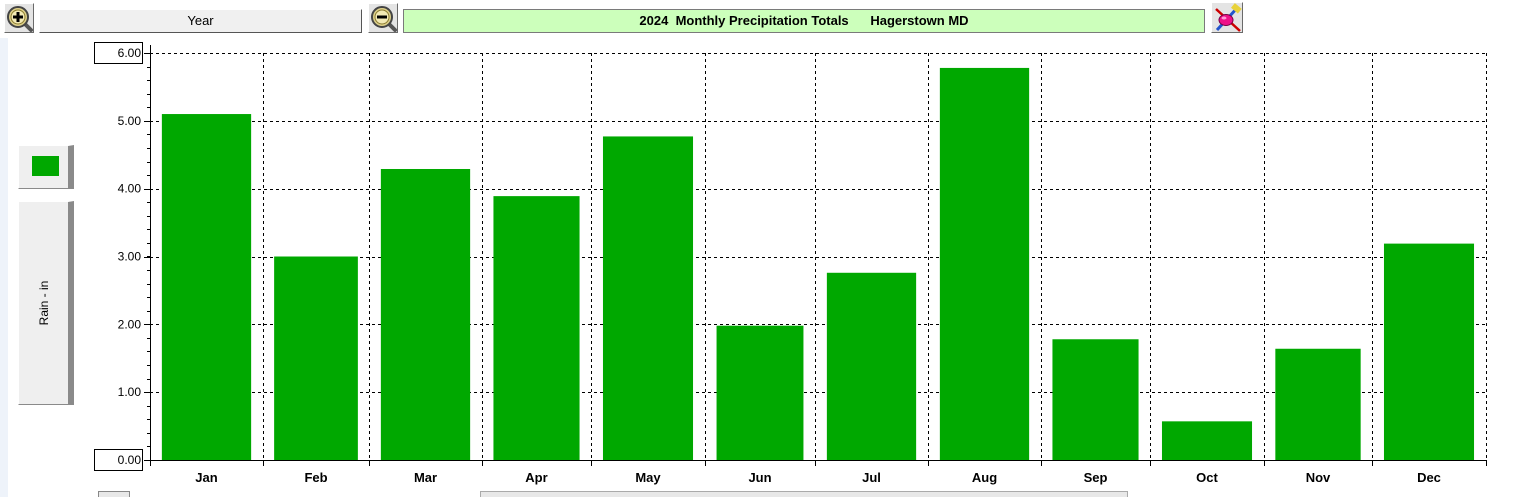  What do you see at coordinates (315, 477) in the screenshot?
I see `x-tick-label-feb: Feb` at bounding box center [315, 477].